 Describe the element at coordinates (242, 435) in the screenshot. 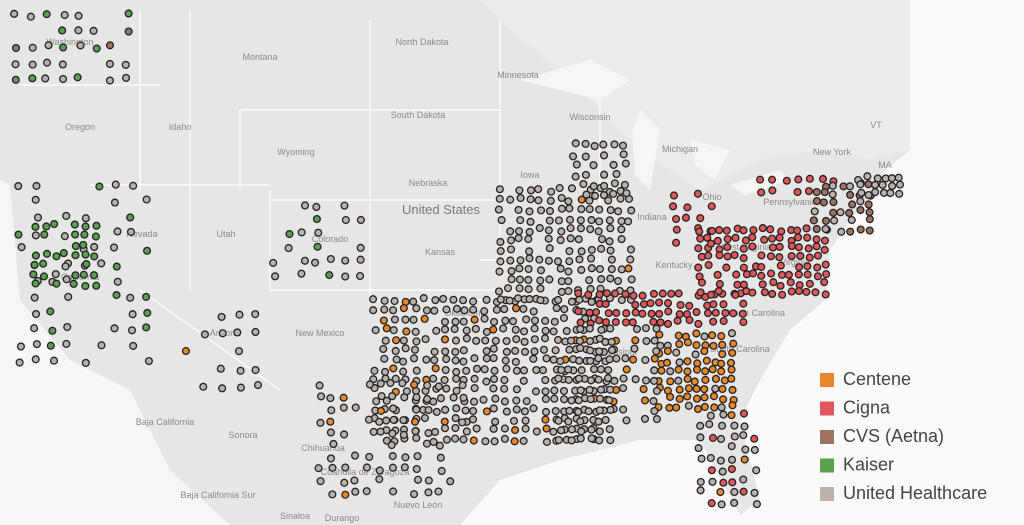

I see `place-label: Sonora` at that location.